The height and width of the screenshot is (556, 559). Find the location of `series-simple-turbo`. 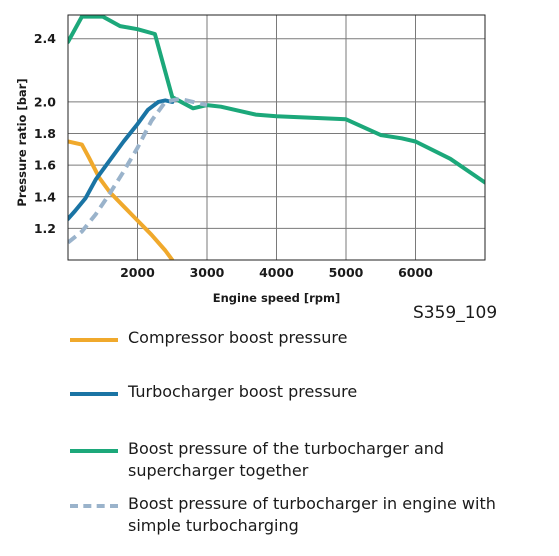

series-simple-turbo is located at coordinates (138, 170).